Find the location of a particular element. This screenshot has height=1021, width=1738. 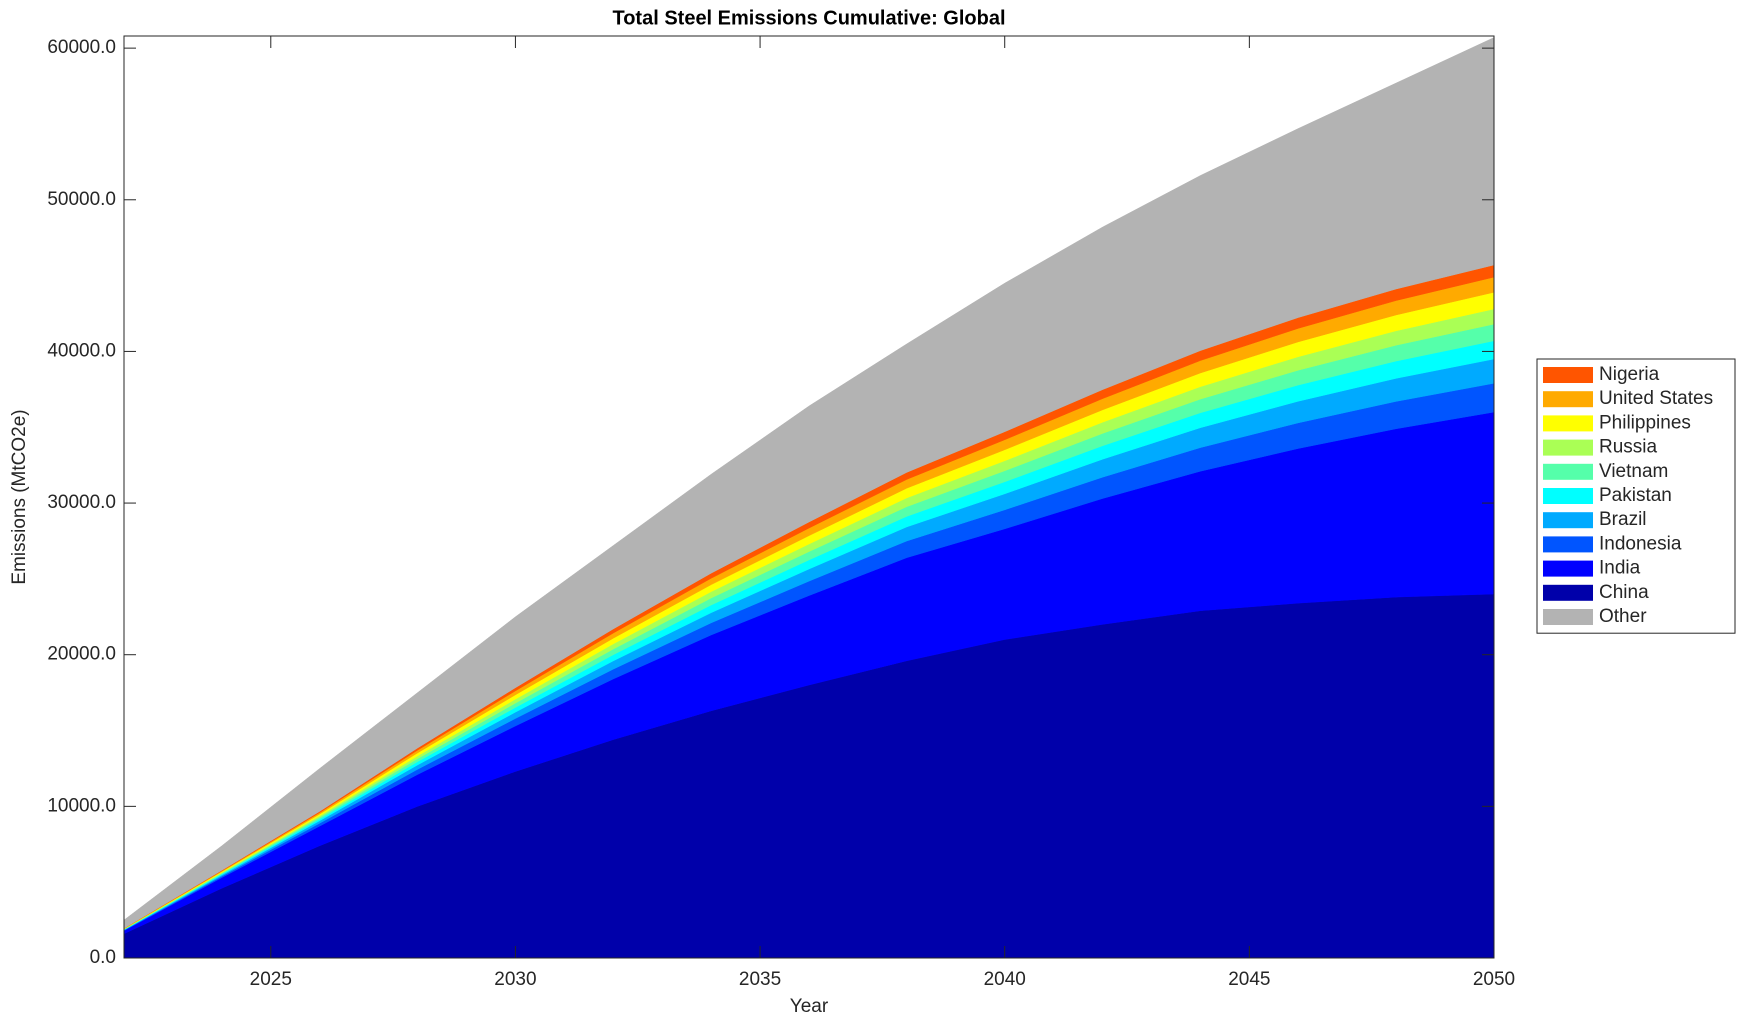

legend-label: Indonesia is located at coordinates (1640, 543).